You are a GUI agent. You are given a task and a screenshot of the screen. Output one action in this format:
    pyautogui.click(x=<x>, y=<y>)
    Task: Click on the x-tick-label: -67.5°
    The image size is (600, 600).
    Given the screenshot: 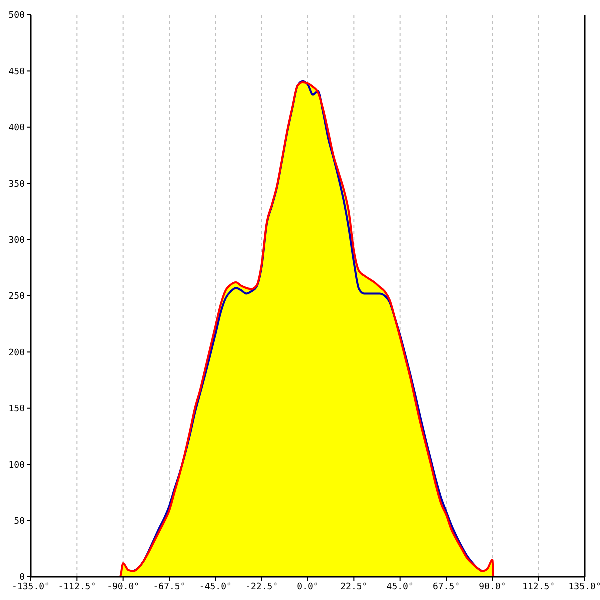 What is the action you would take?
    pyautogui.click(x=169, y=587)
    